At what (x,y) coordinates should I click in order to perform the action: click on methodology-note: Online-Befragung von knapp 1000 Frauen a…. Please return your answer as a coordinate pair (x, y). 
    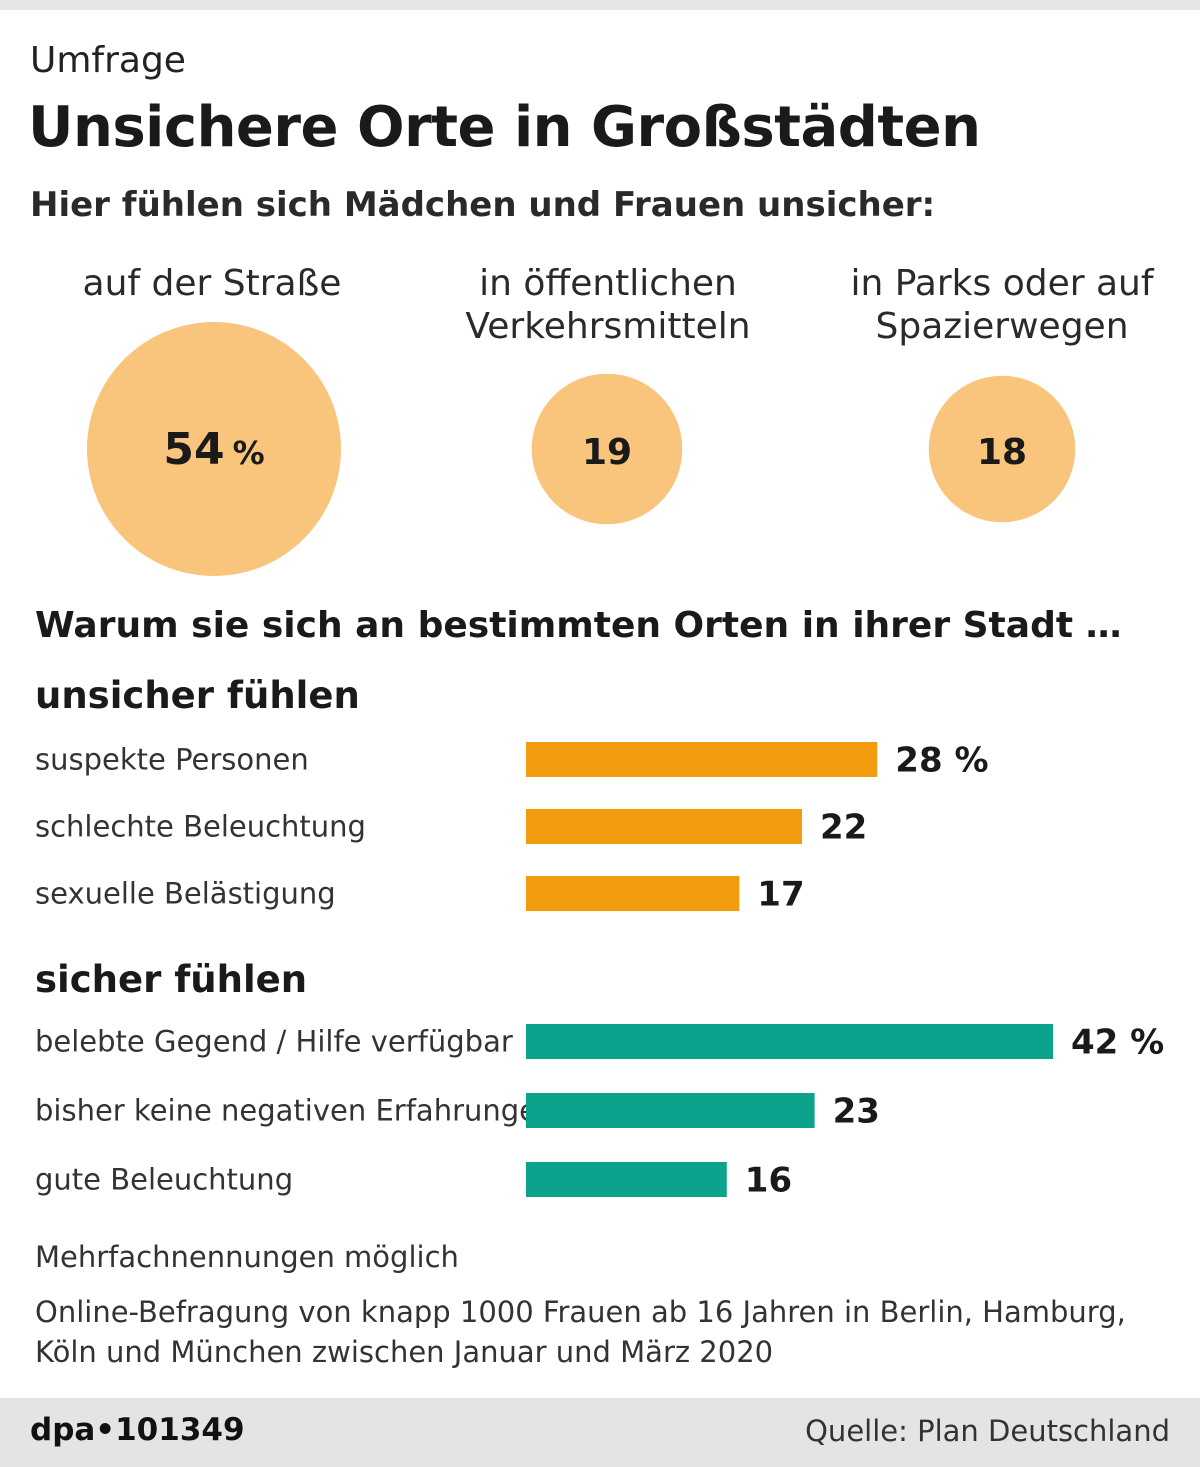
    Looking at the image, I should click on (580, 1332).